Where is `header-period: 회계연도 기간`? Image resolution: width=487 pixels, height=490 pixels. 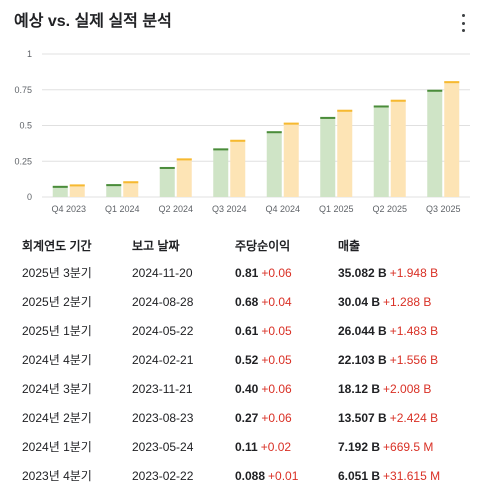
header-period: 회계연도 기간 is located at coordinates (57, 245).